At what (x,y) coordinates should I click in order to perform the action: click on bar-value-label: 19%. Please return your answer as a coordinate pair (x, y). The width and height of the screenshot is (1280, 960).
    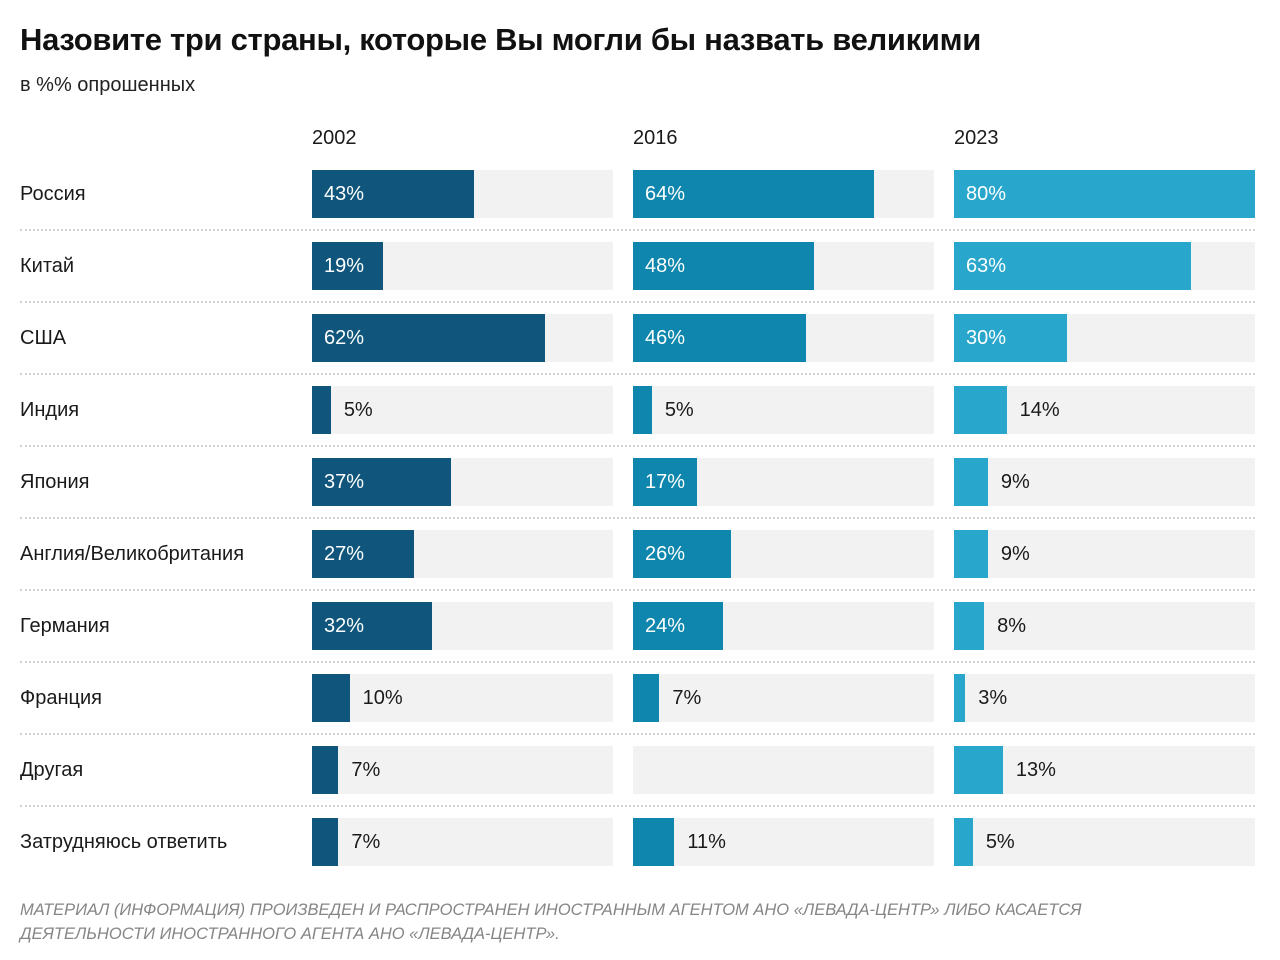
    Looking at the image, I should click on (344, 265).